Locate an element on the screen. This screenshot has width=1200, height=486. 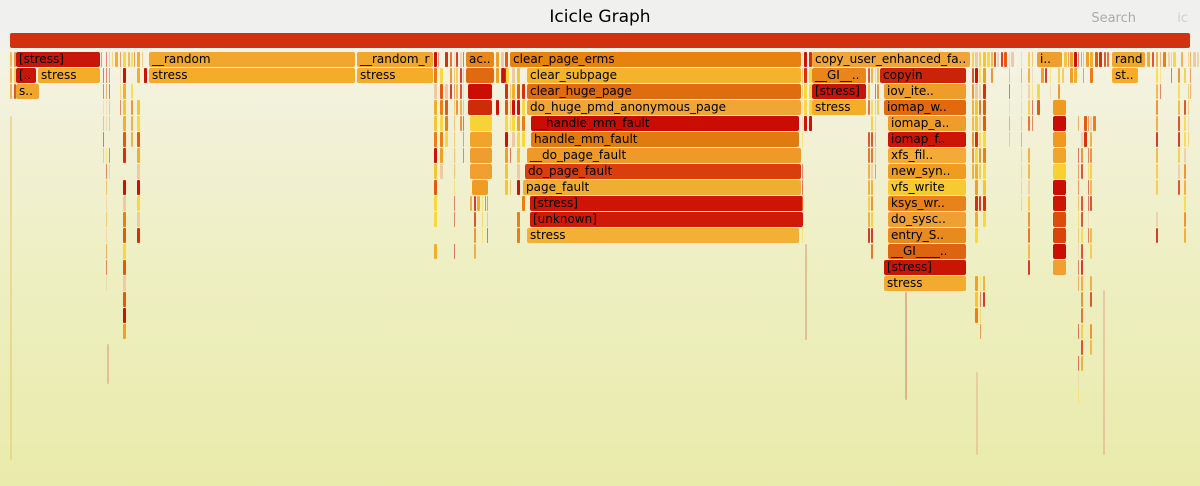
frame-unknown: [unknown] is located at coordinates (666, 219).